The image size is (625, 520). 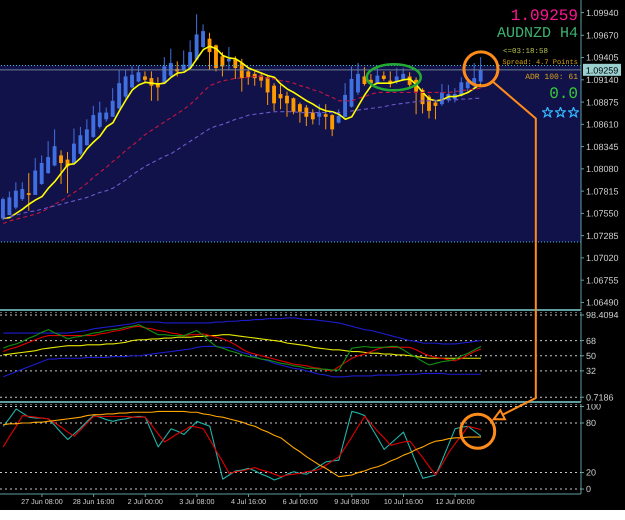 I want to click on y-tick-label: 1.08610, so click(x=602, y=125).